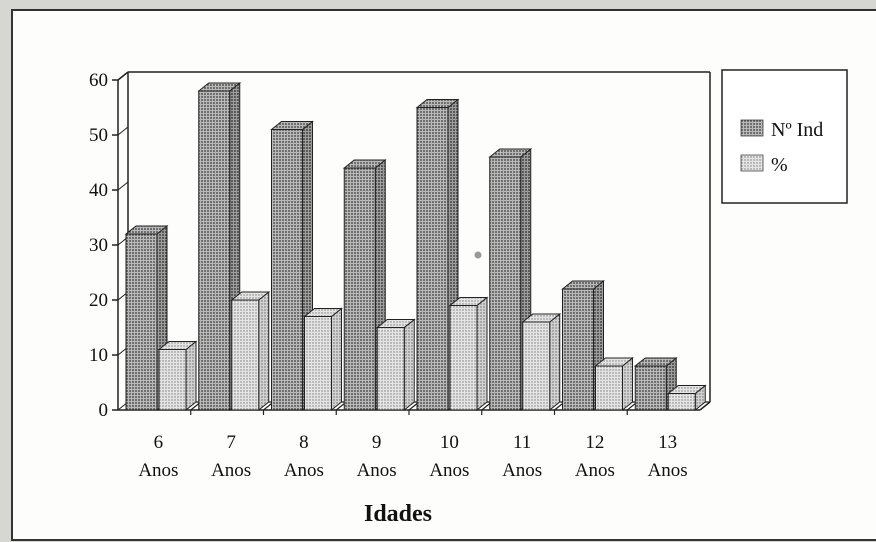 This screenshot has height=542, width=876. I want to click on legend-box, so click(784, 136).